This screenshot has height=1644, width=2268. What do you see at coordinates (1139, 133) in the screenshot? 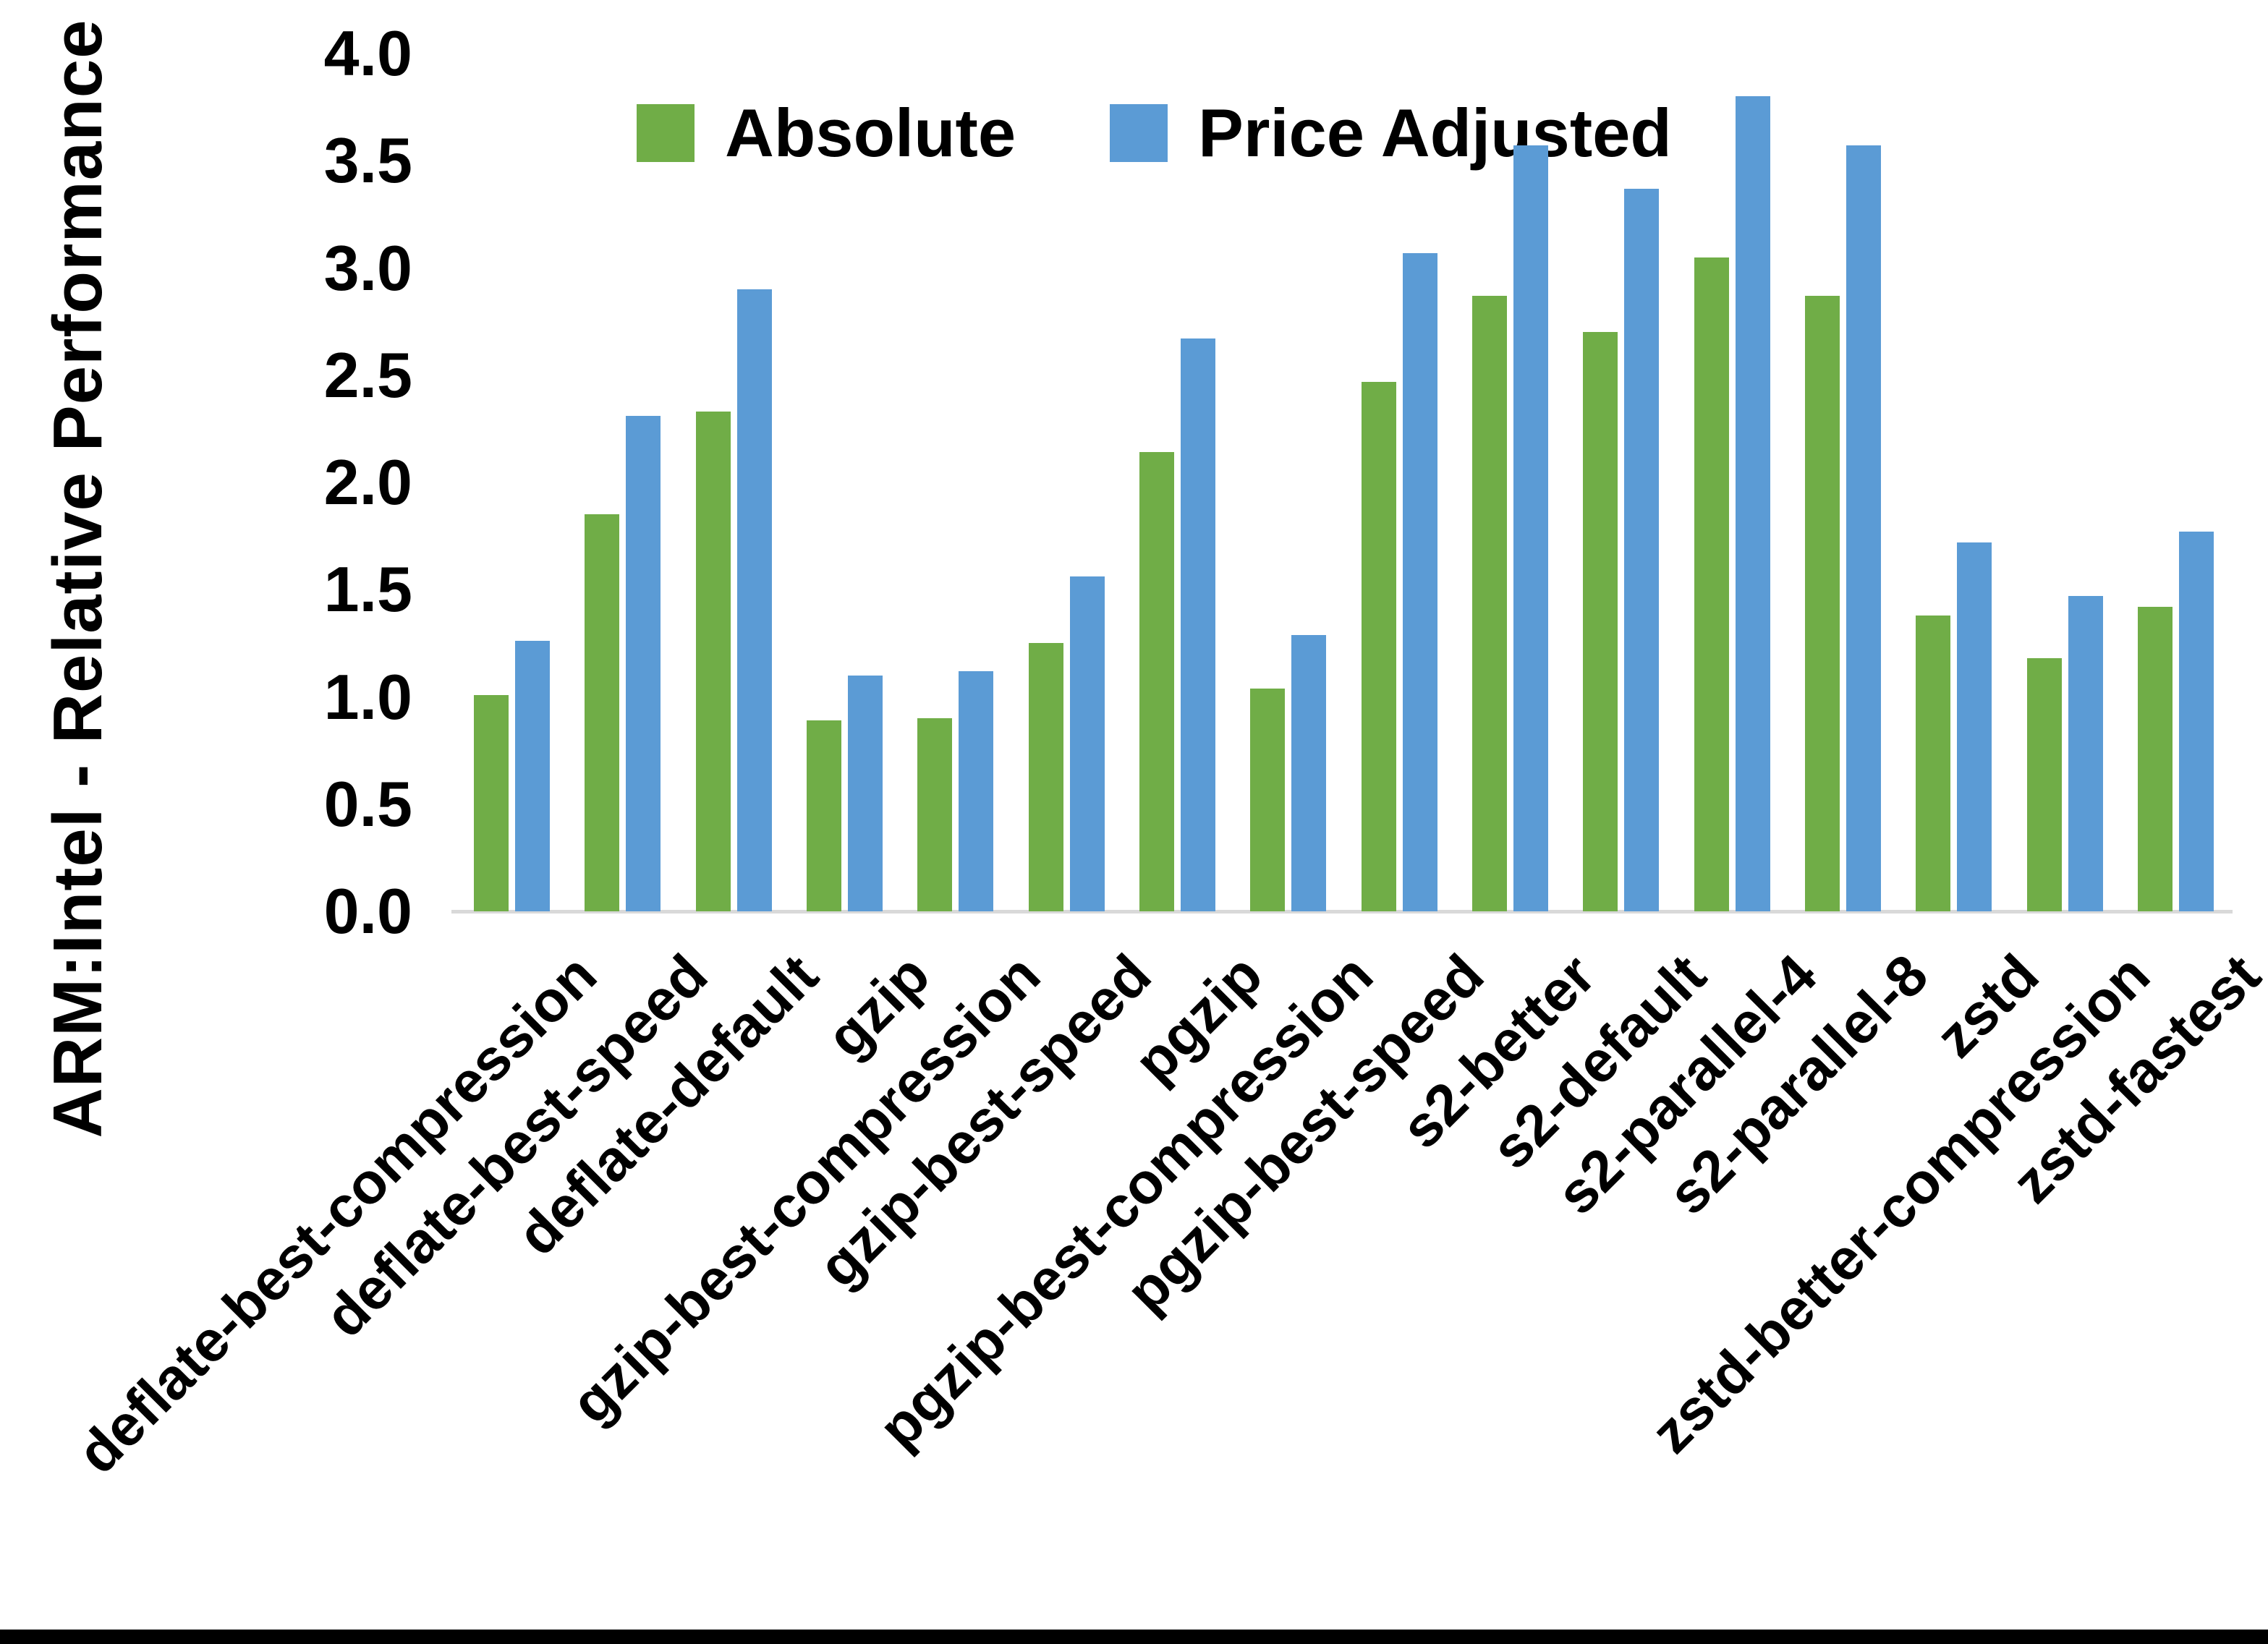
I see `price-adjusted-series-swatch-icon` at bounding box center [1139, 133].